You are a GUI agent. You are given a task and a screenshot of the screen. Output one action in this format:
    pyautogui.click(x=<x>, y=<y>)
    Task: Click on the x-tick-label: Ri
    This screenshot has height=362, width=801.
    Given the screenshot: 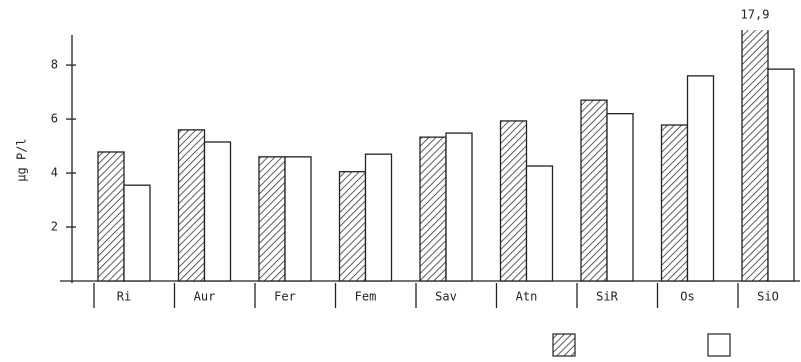 What is the action you would take?
    pyautogui.click(x=124, y=297)
    